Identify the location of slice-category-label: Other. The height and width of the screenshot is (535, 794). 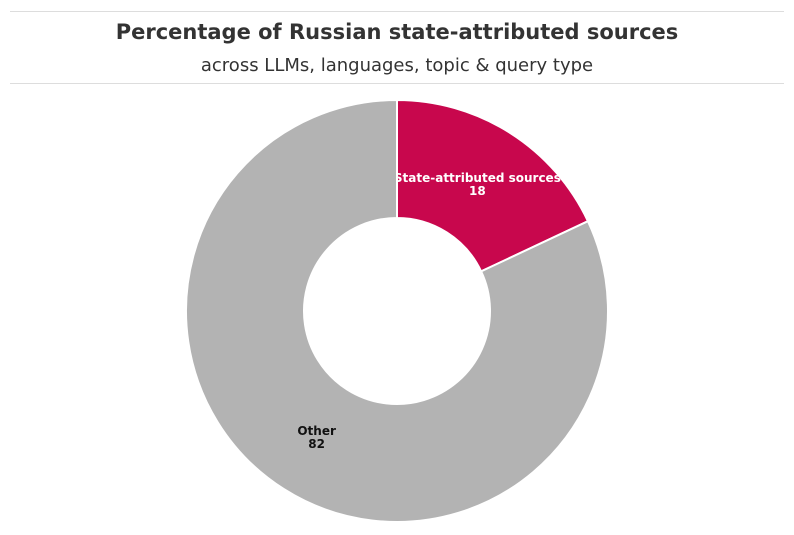
(316, 431).